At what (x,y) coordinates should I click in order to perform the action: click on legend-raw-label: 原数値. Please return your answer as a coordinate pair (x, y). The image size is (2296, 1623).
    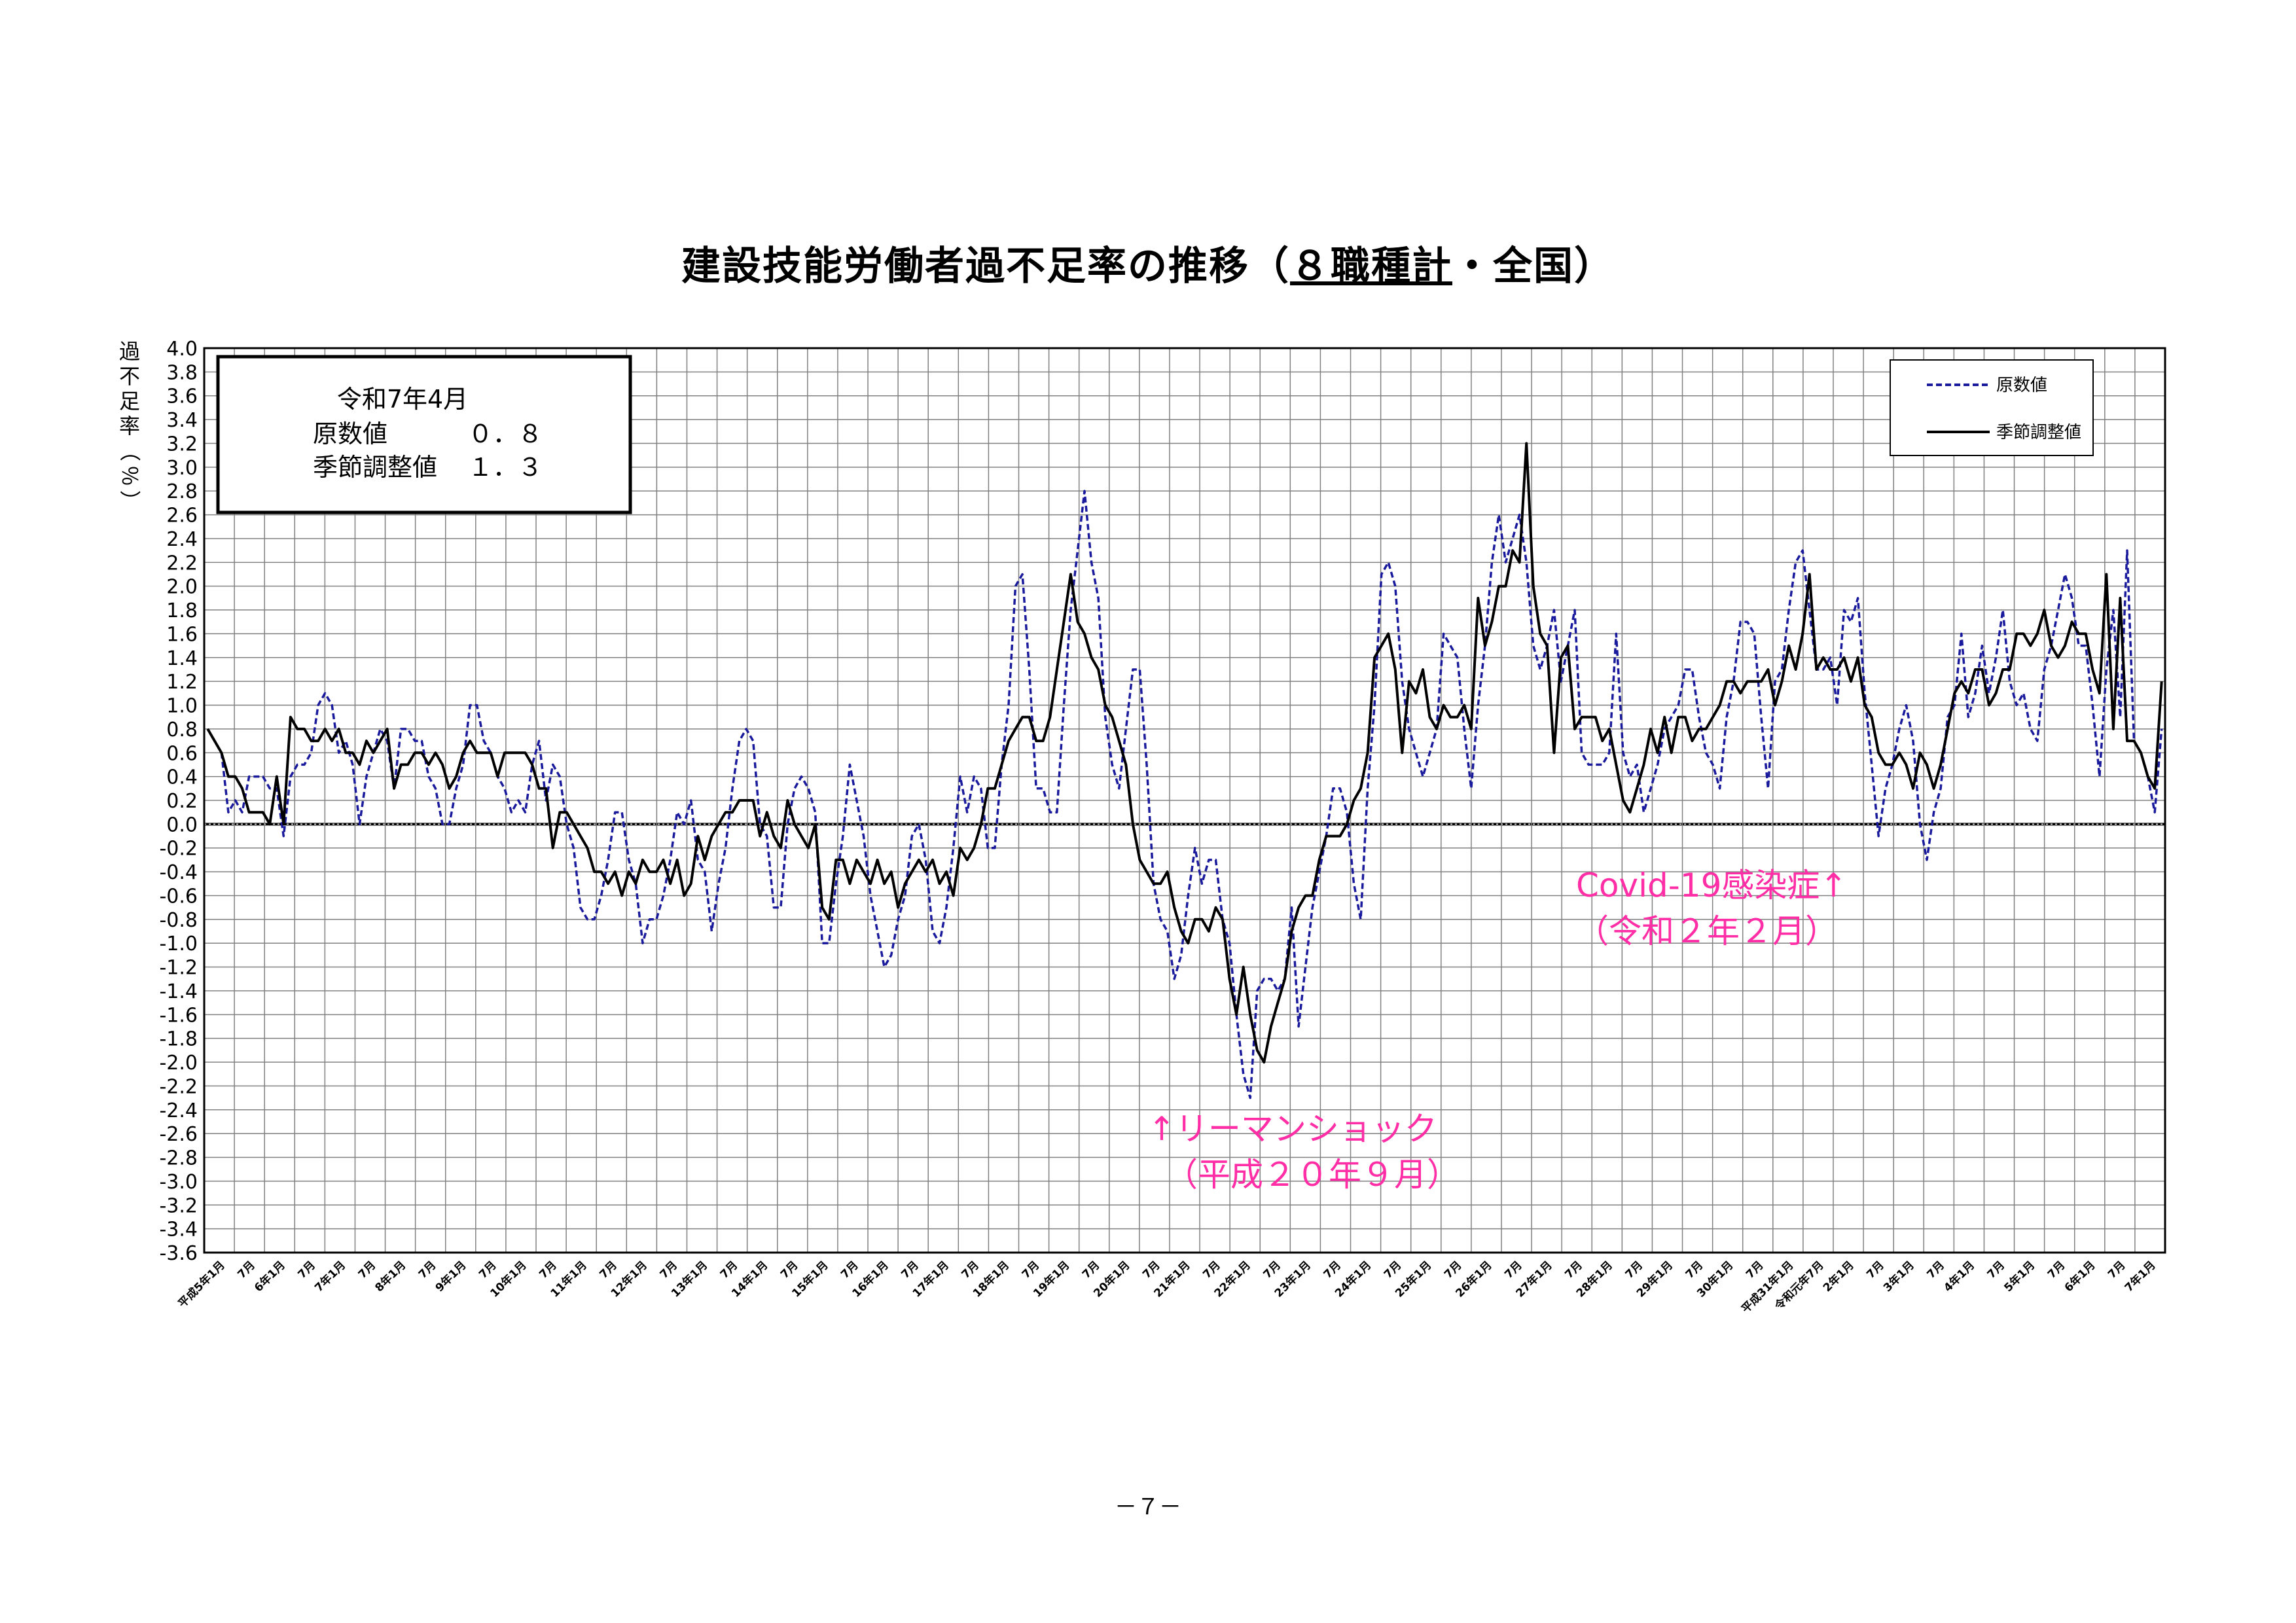
    Looking at the image, I should click on (2021, 385).